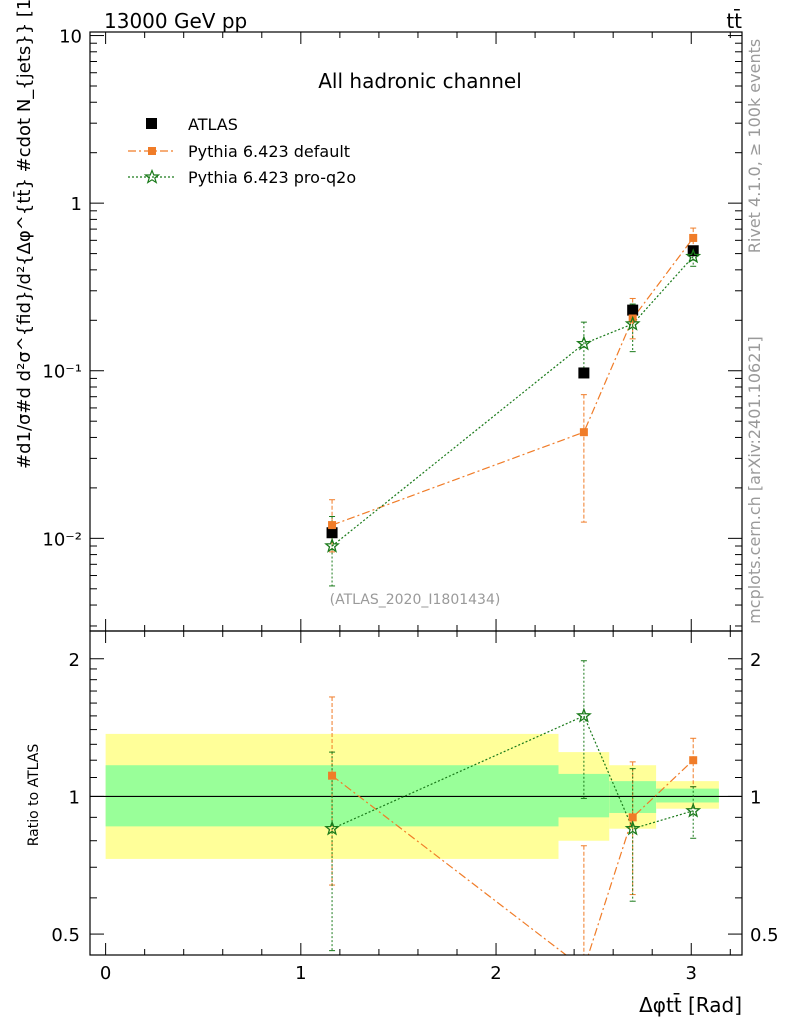  What do you see at coordinates (105, 973) in the screenshot?
I see `x-tick-label: 0` at bounding box center [105, 973].